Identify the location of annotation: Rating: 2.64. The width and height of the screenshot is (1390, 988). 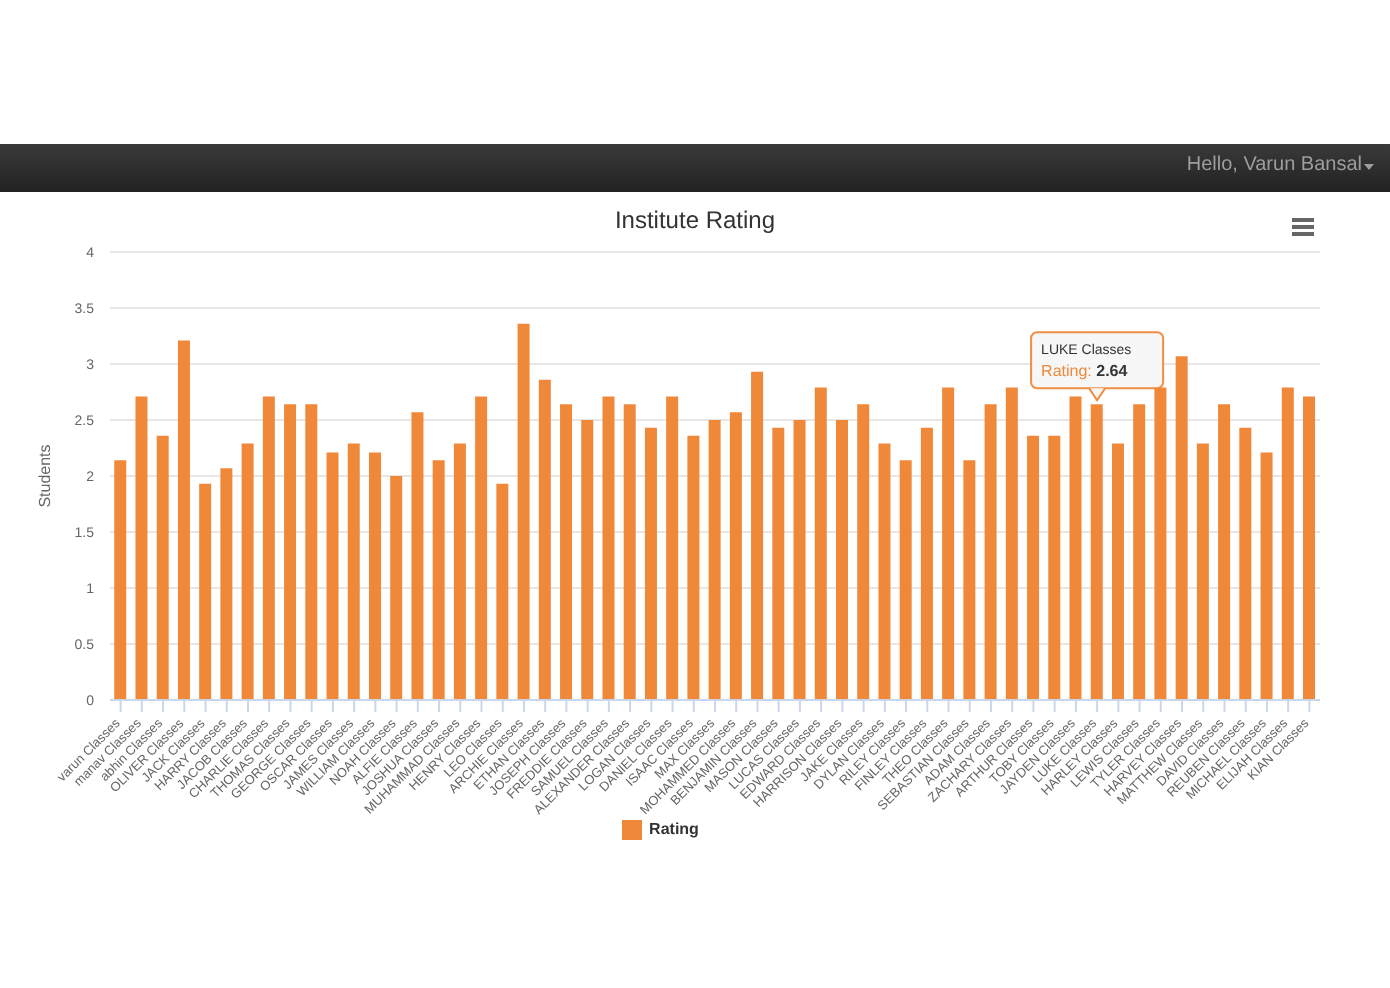
(1085, 371).